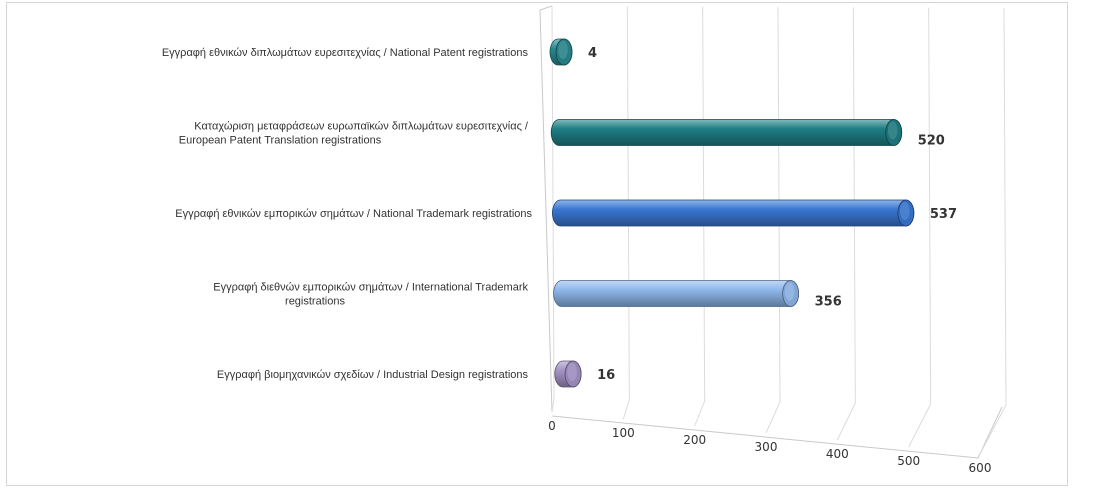 The height and width of the screenshot is (492, 1100). Describe the element at coordinates (837, 454) in the screenshot. I see `x-tick-label: 400` at that location.